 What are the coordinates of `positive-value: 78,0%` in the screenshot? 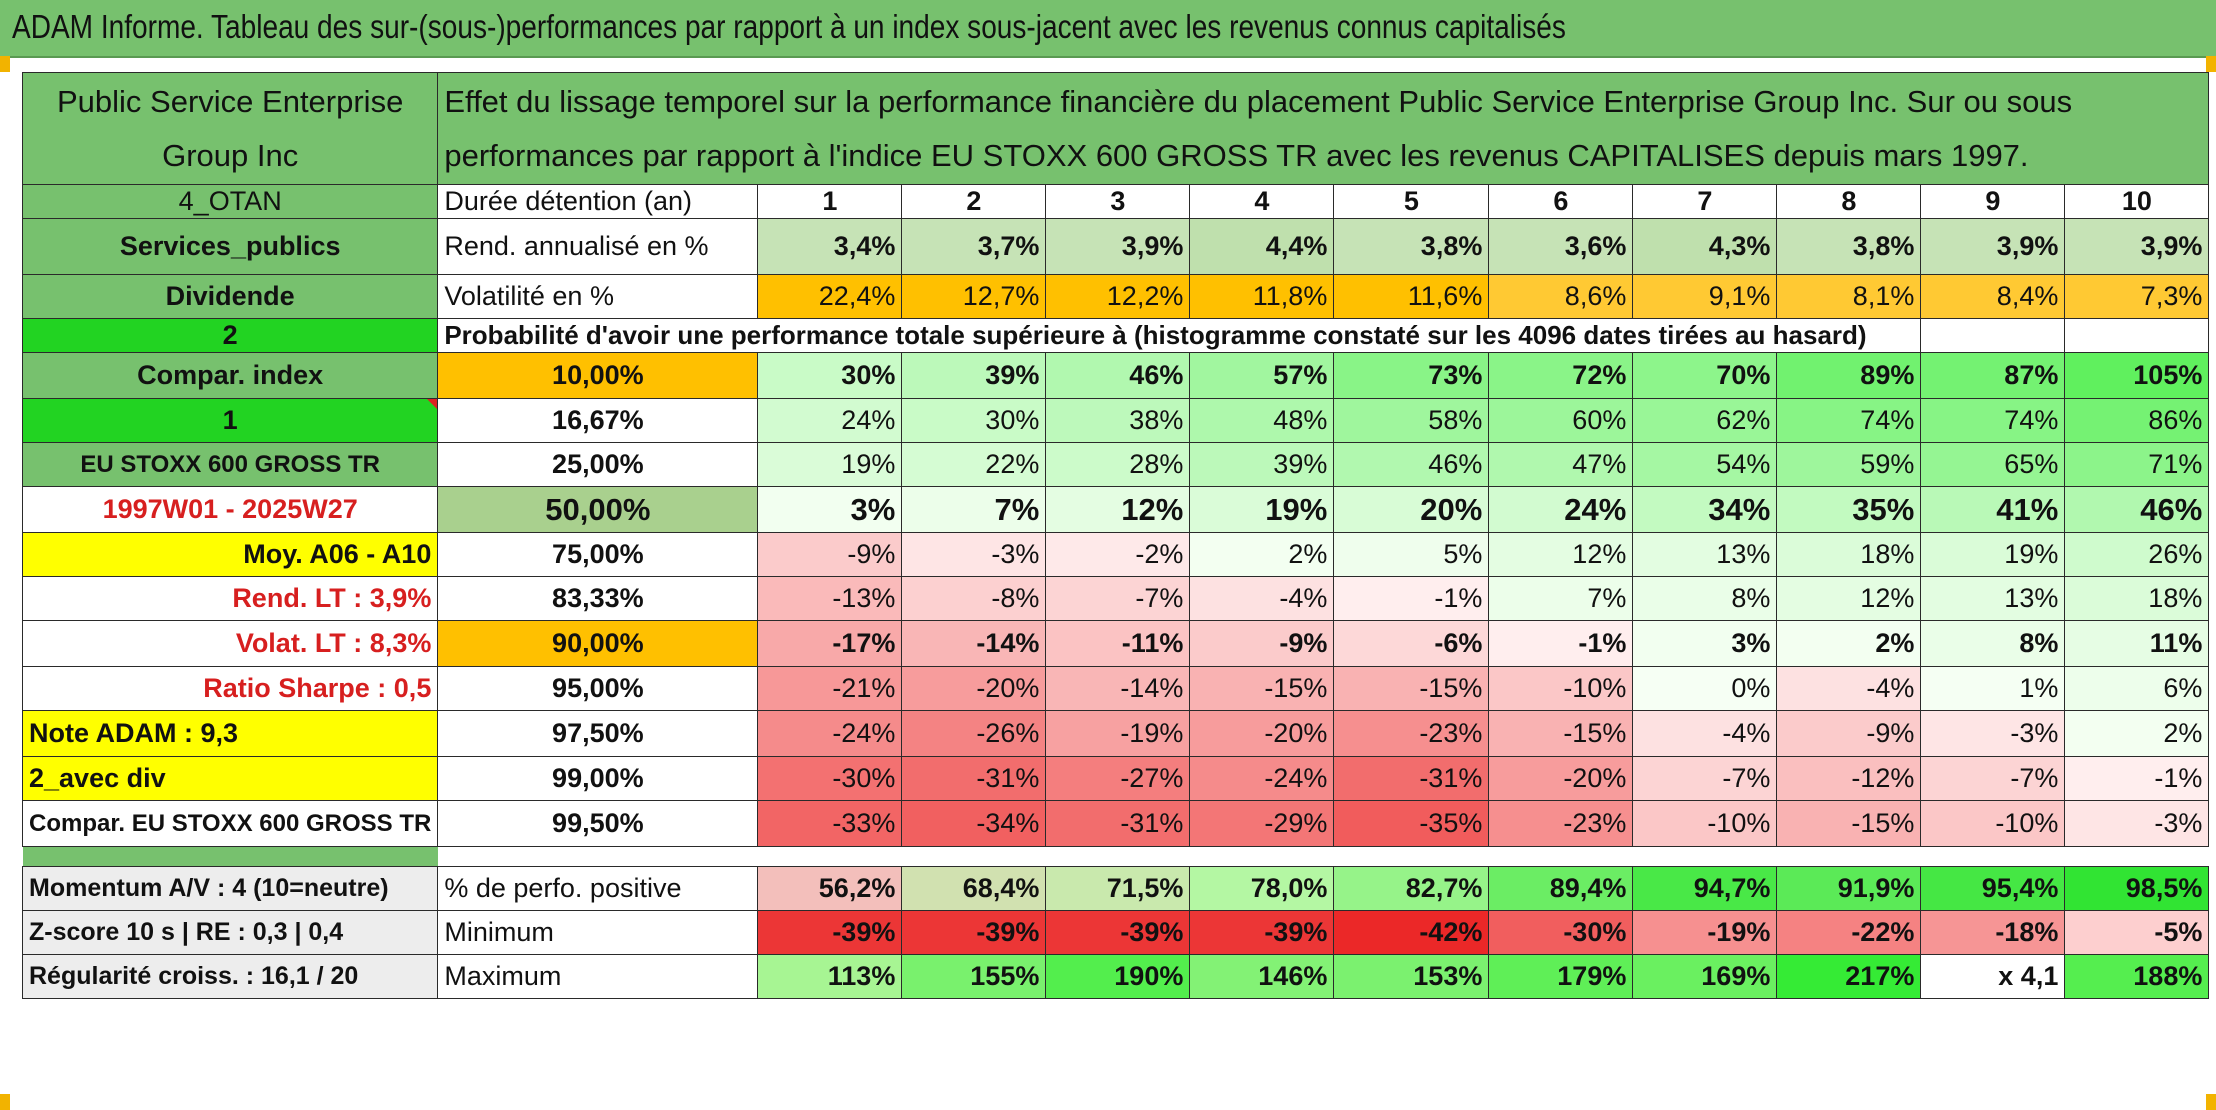 It's located at (1262, 888).